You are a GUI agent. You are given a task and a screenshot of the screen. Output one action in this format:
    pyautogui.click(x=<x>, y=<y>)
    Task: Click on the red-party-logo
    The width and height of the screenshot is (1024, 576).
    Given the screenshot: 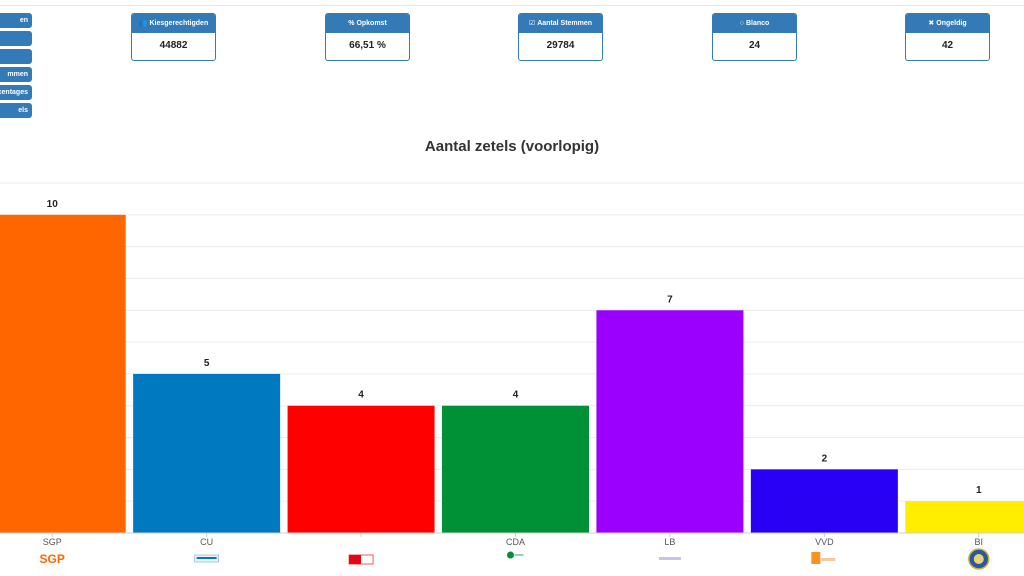 What is the action you would take?
    pyautogui.click(x=361, y=559)
    